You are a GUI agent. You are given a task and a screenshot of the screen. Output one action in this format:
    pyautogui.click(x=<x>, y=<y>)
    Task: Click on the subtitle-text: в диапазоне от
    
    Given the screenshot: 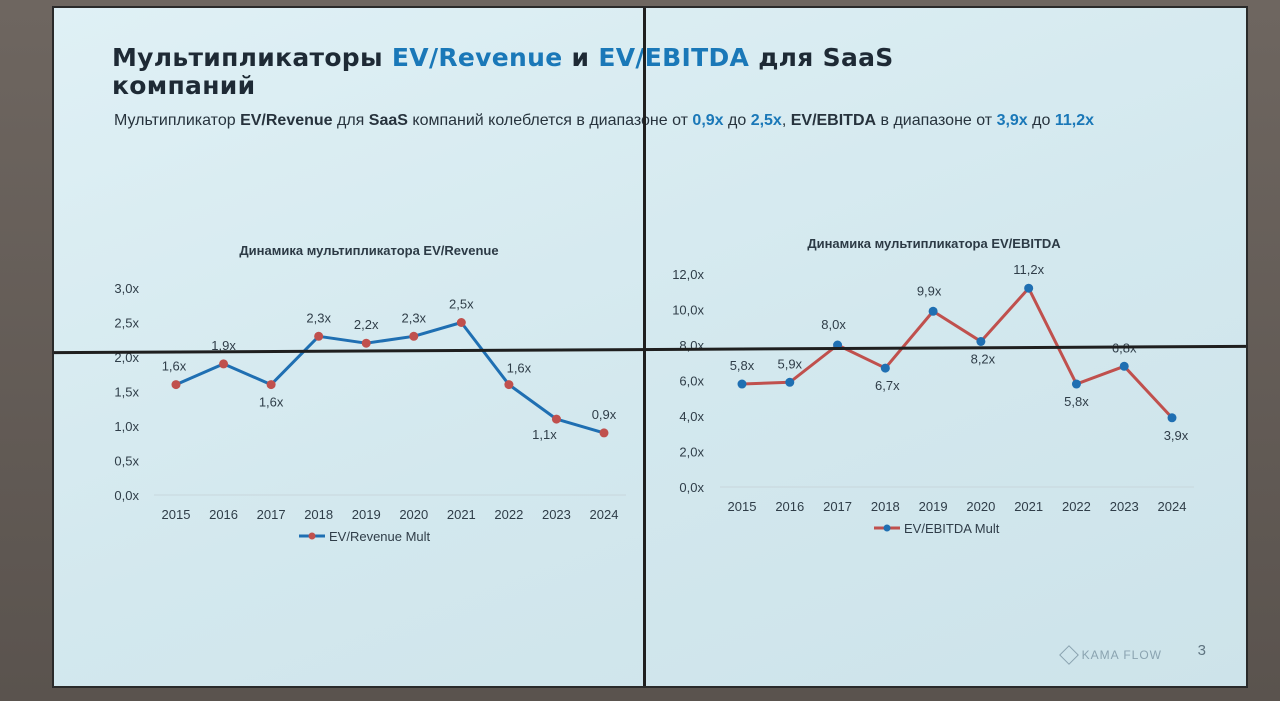 What is the action you would take?
    pyautogui.click(x=936, y=120)
    